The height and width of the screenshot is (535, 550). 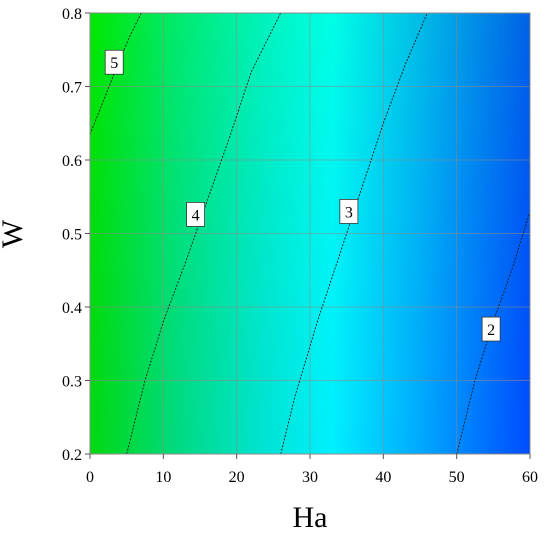 I want to click on y-tick-label: 0.2, so click(x=72, y=455).